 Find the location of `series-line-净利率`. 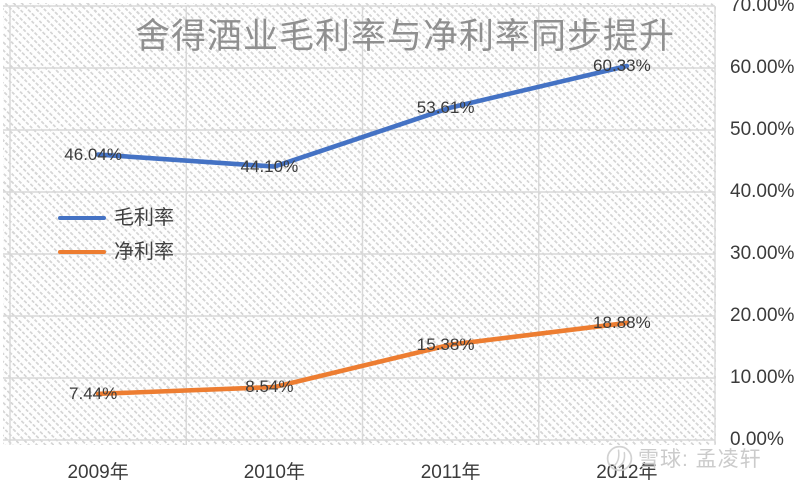

series-line-净利率 is located at coordinates (362, 358).